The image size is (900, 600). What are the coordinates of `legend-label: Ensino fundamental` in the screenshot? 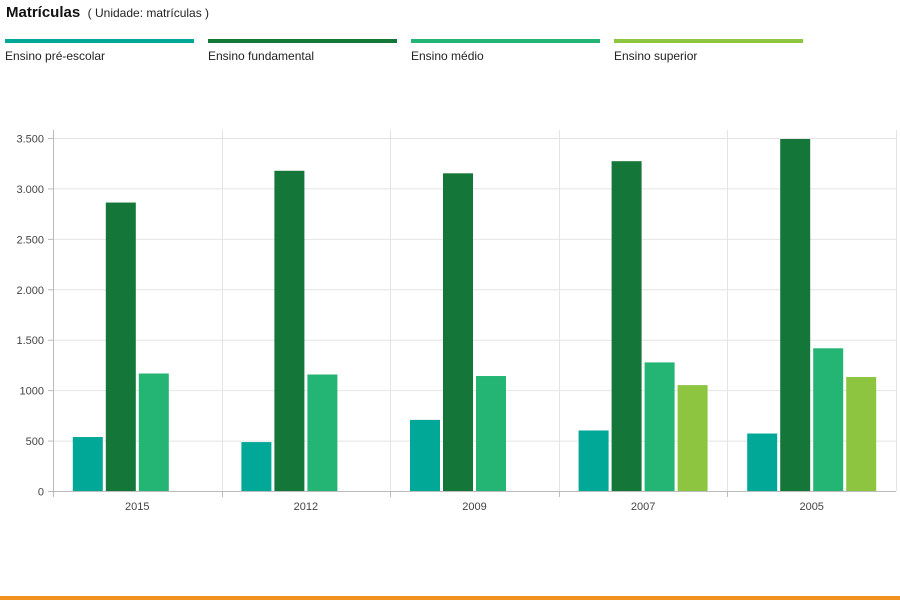 It's located at (261, 56).